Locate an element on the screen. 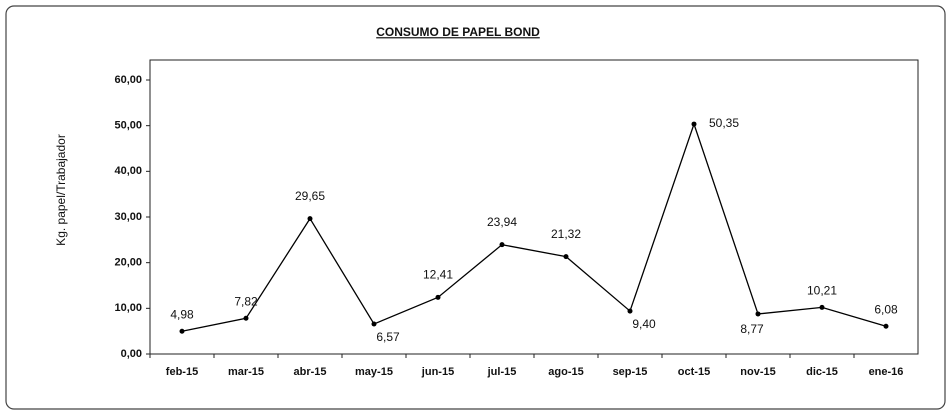 This screenshot has height=415, width=951. data-label: 29,65 is located at coordinates (310, 196).